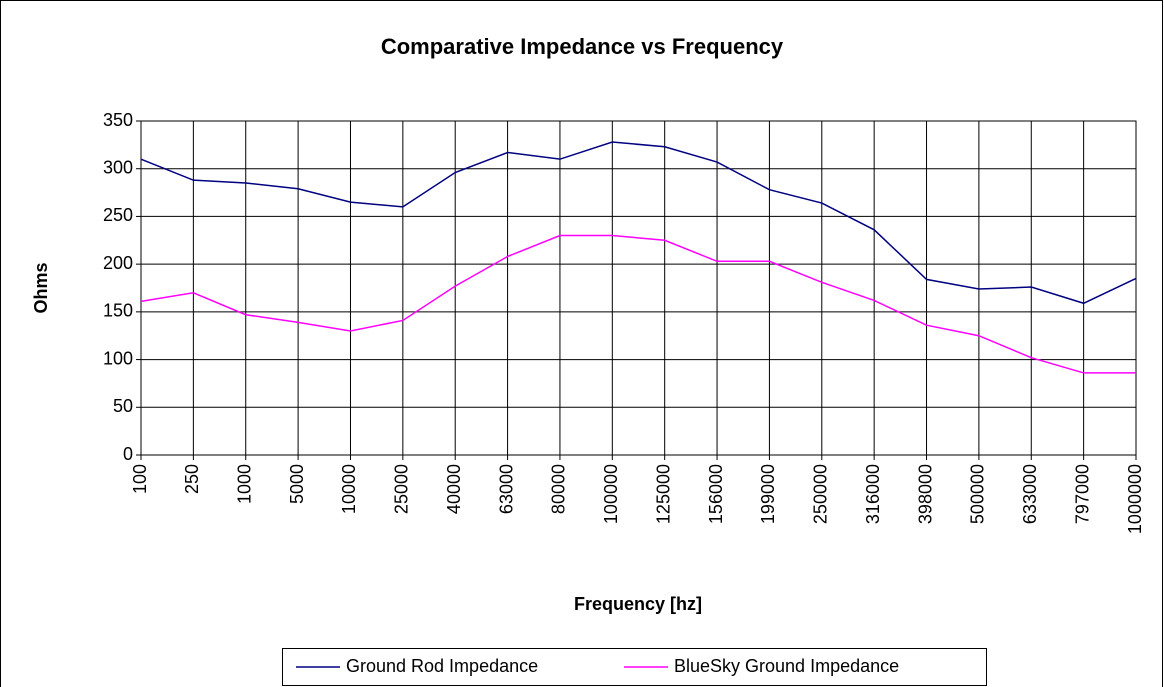 Image resolution: width=1164 pixels, height=687 pixels. What do you see at coordinates (716, 494) in the screenshot?
I see `x-tick-label: 156000` at bounding box center [716, 494].